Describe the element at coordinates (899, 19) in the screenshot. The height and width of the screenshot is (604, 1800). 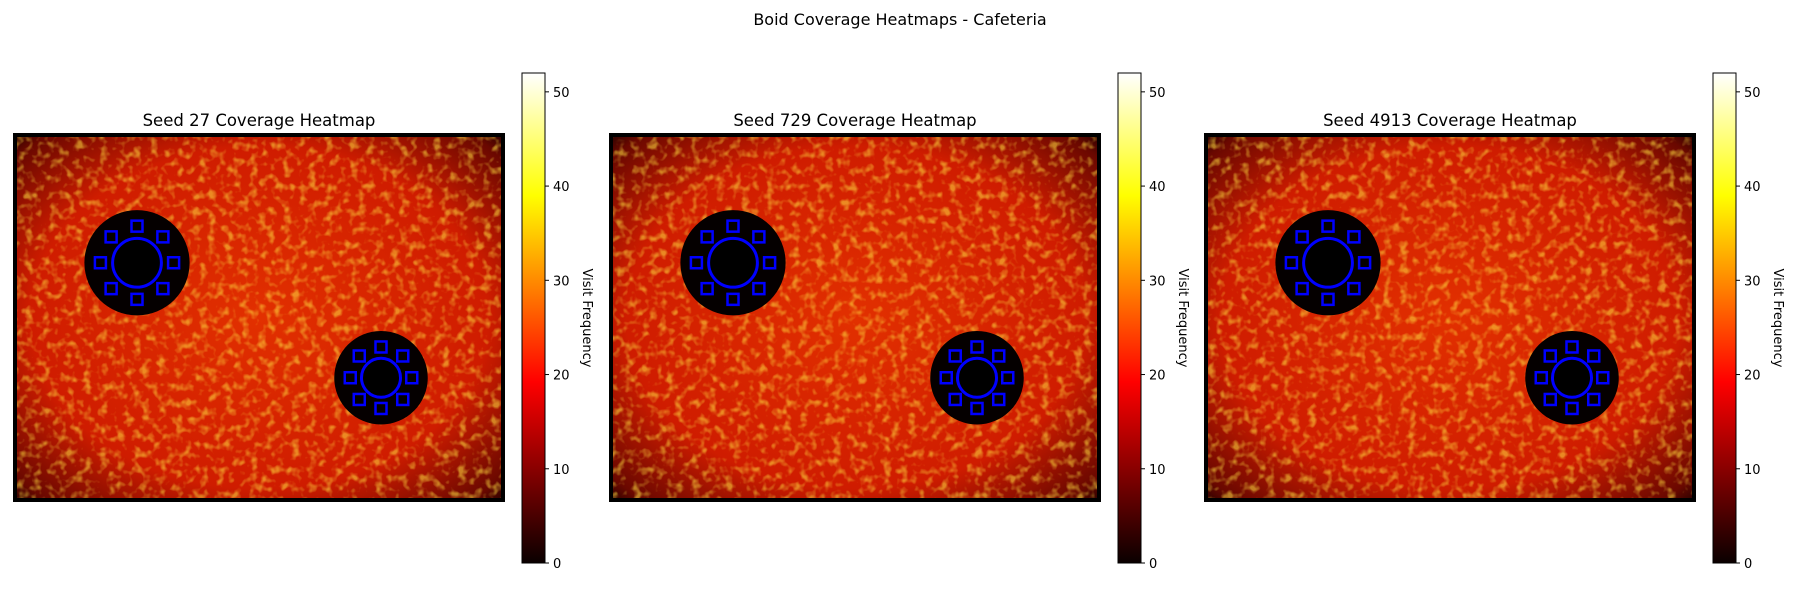
I see `figure-title: Boid Coverage Heatmaps - Cafeteria` at that location.